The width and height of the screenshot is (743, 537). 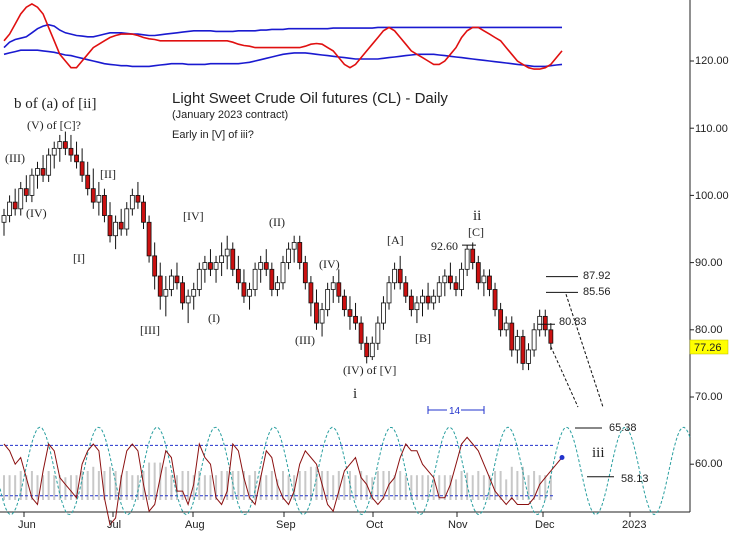 I want to click on top-upper-line, so click(x=282, y=36).